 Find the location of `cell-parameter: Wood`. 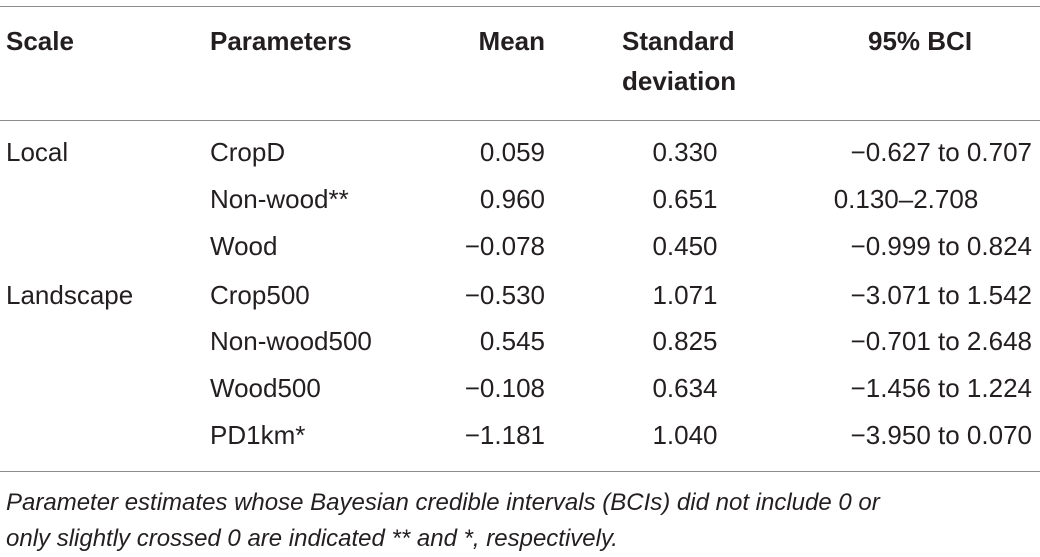

cell-parameter: Wood is located at coordinates (244, 246).